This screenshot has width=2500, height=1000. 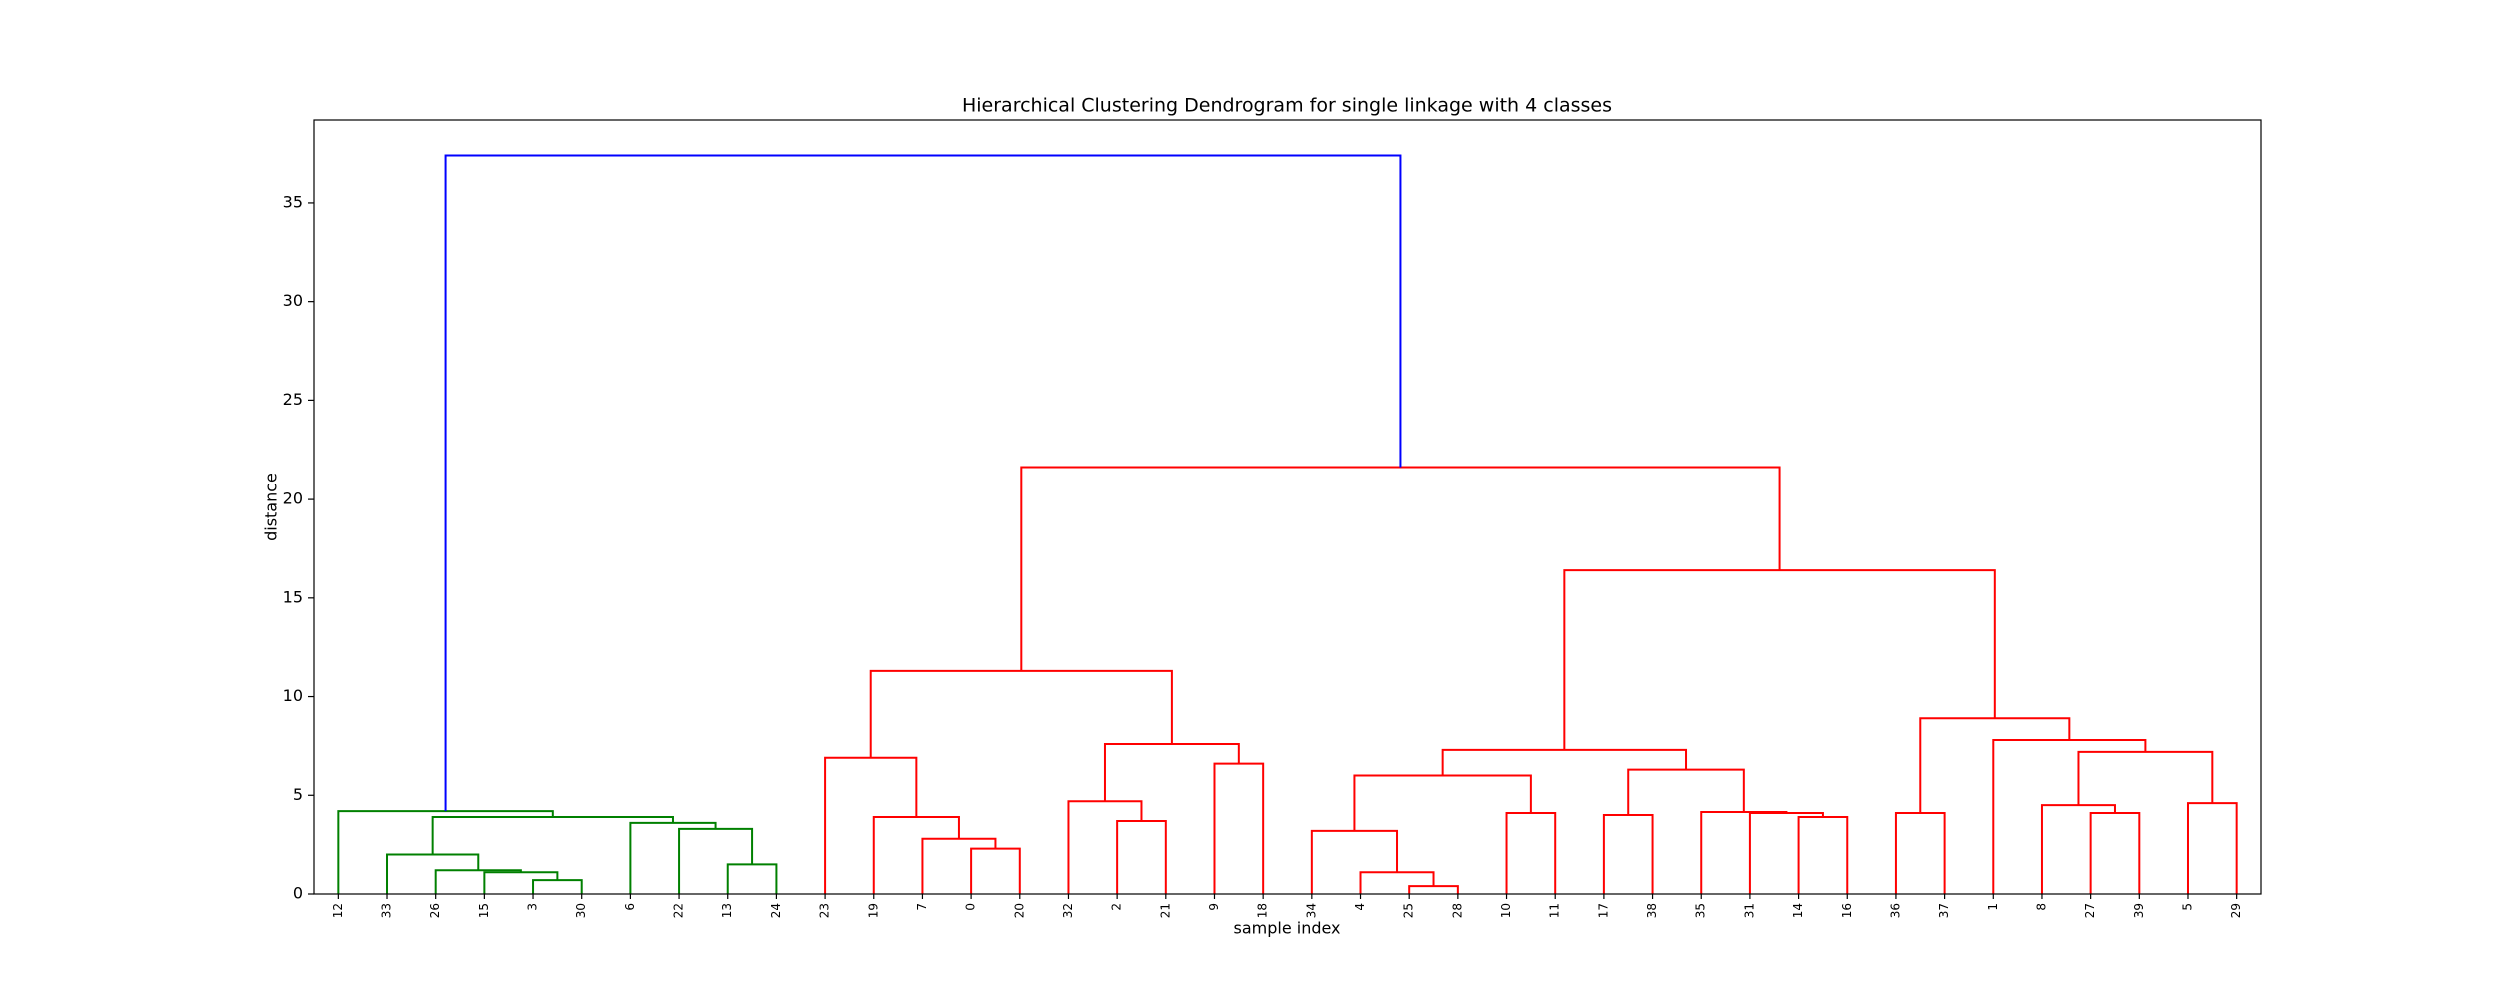 I want to click on leaf-label: 23, so click(x=825, y=910).